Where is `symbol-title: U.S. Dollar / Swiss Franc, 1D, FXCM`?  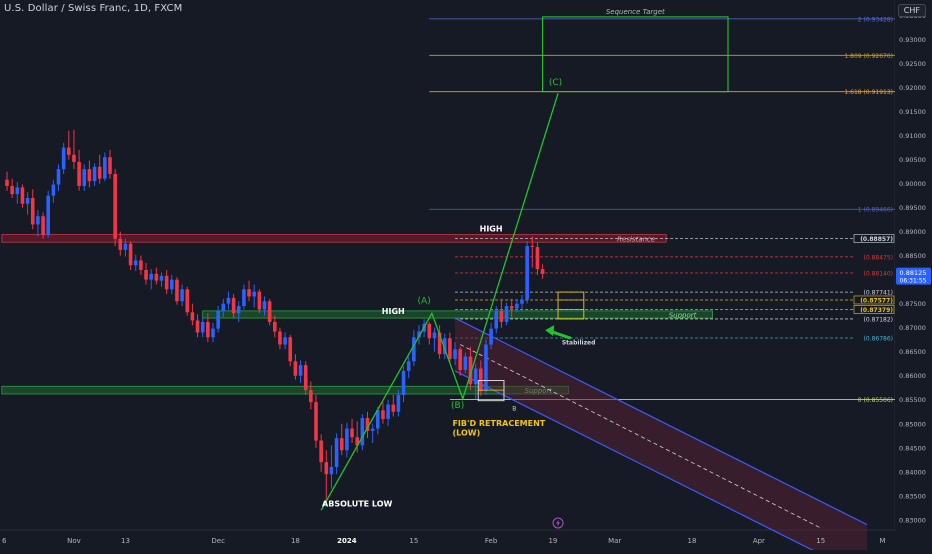
symbol-title: U.S. Dollar / Swiss Franc, 1D, FXCM is located at coordinates (93, 8).